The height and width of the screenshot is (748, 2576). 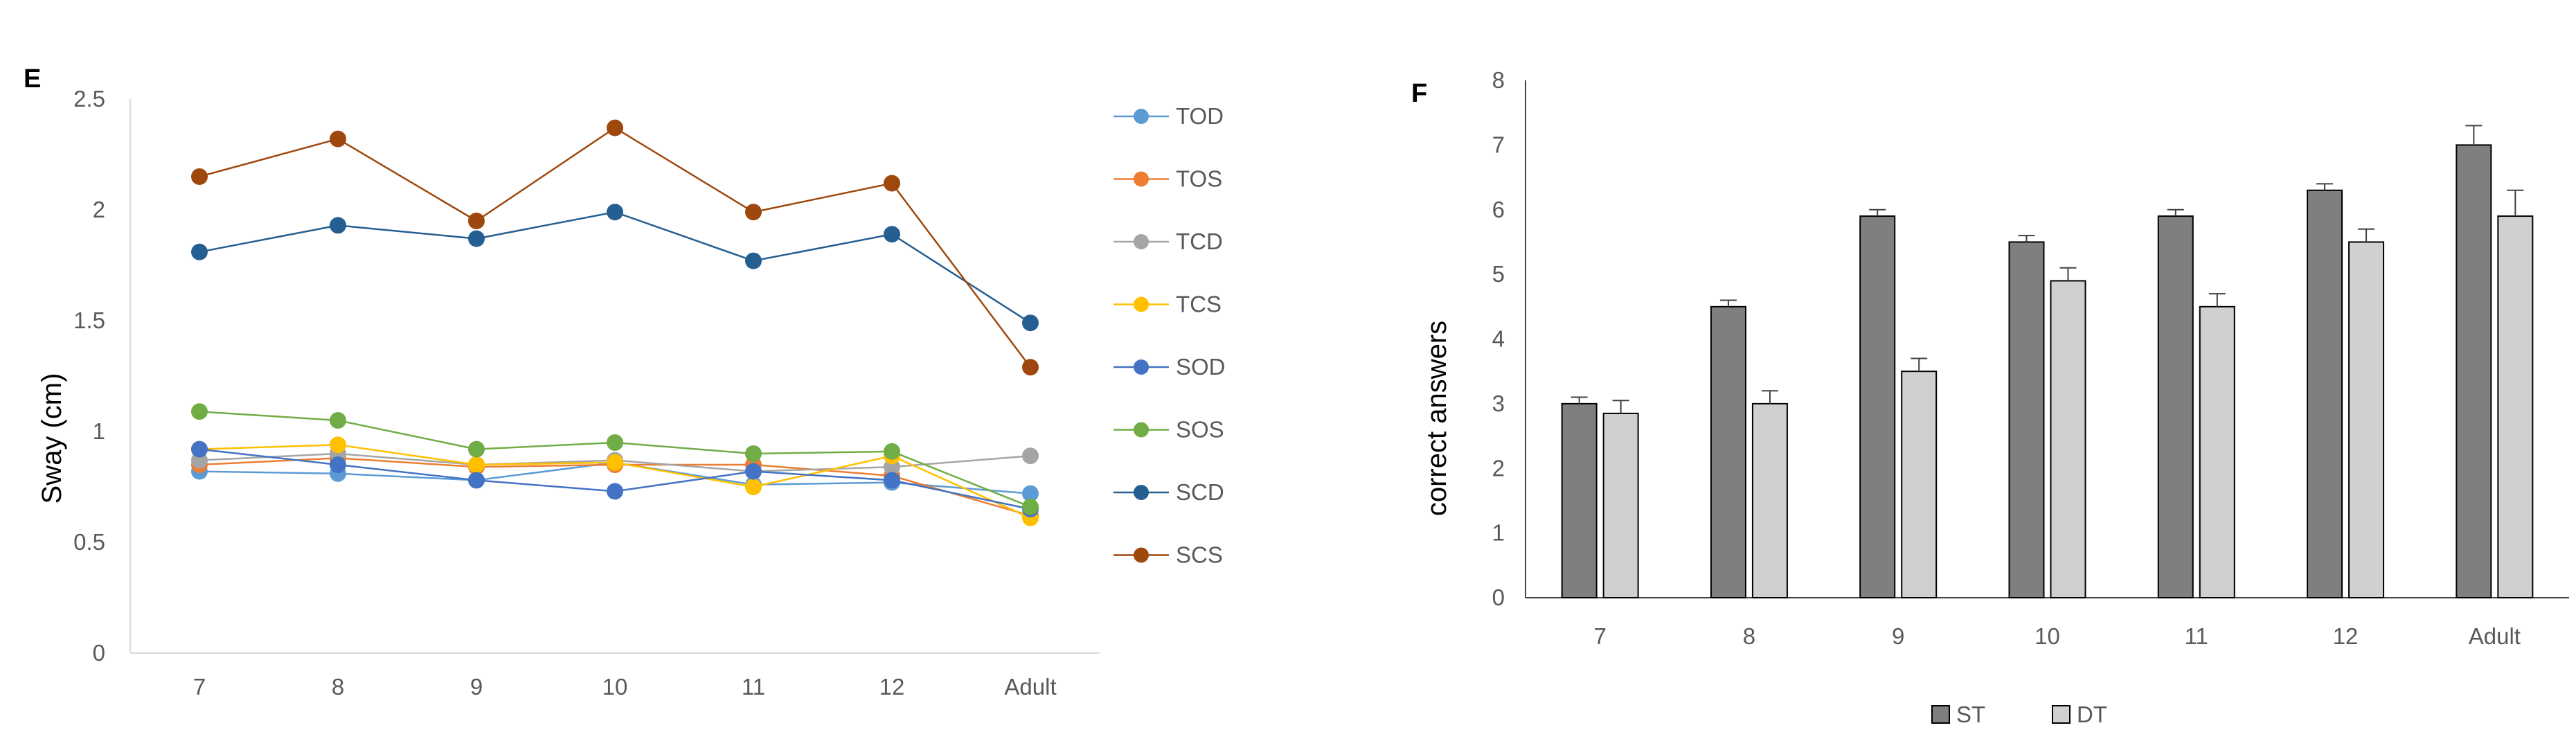 What do you see at coordinates (1749, 636) in the screenshot?
I see `answers-x-tick-label: 8` at bounding box center [1749, 636].